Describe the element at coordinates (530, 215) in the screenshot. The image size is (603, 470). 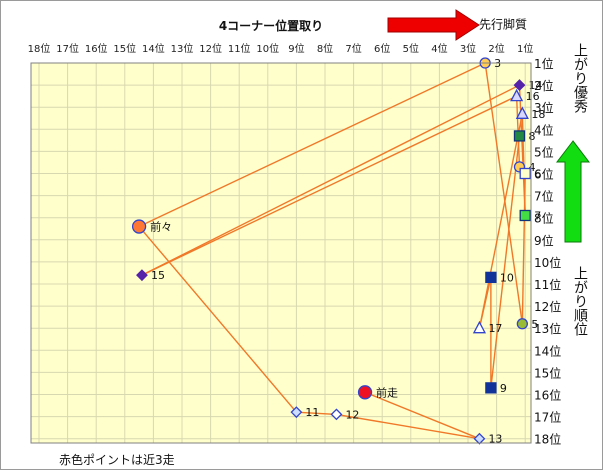
I see `data-point-7: 7` at that location.